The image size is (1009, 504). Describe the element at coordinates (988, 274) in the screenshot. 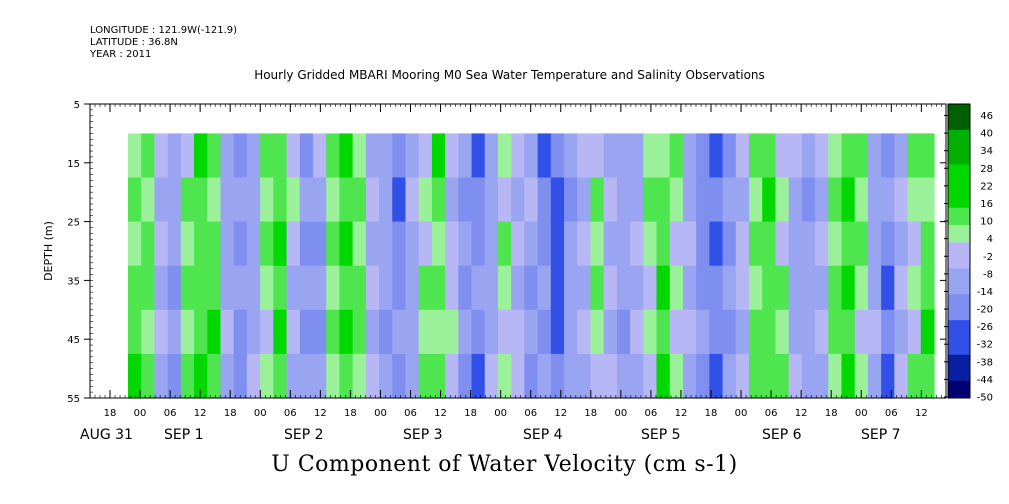

I see `colorbar-label: -8` at that location.